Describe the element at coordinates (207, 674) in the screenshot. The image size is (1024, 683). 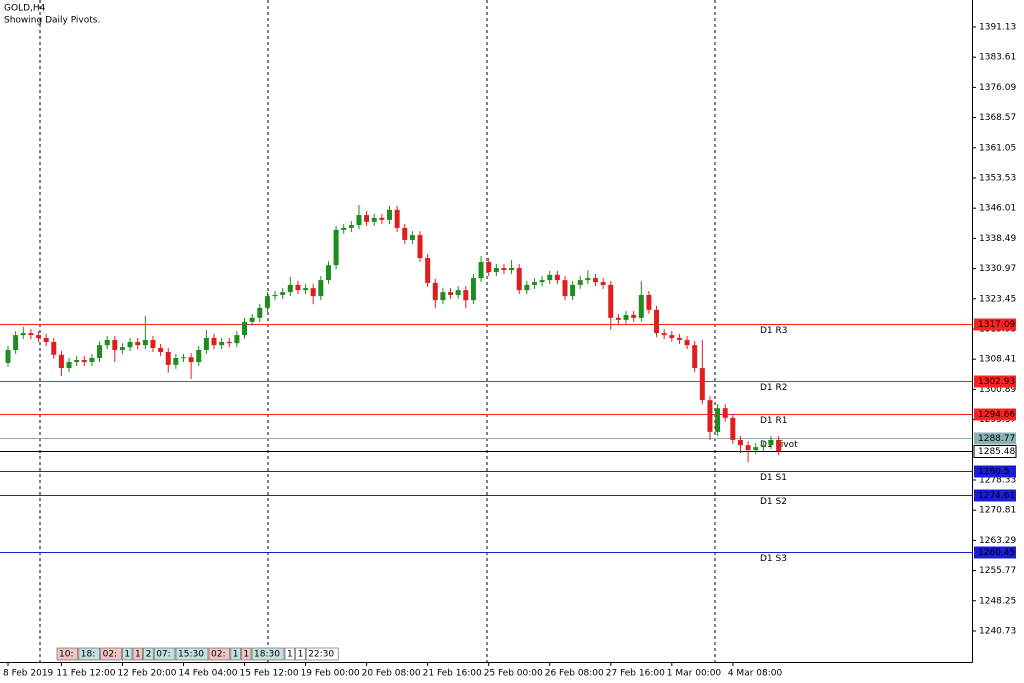
I see `x-tick-label: 14 Feb 04:00` at that location.